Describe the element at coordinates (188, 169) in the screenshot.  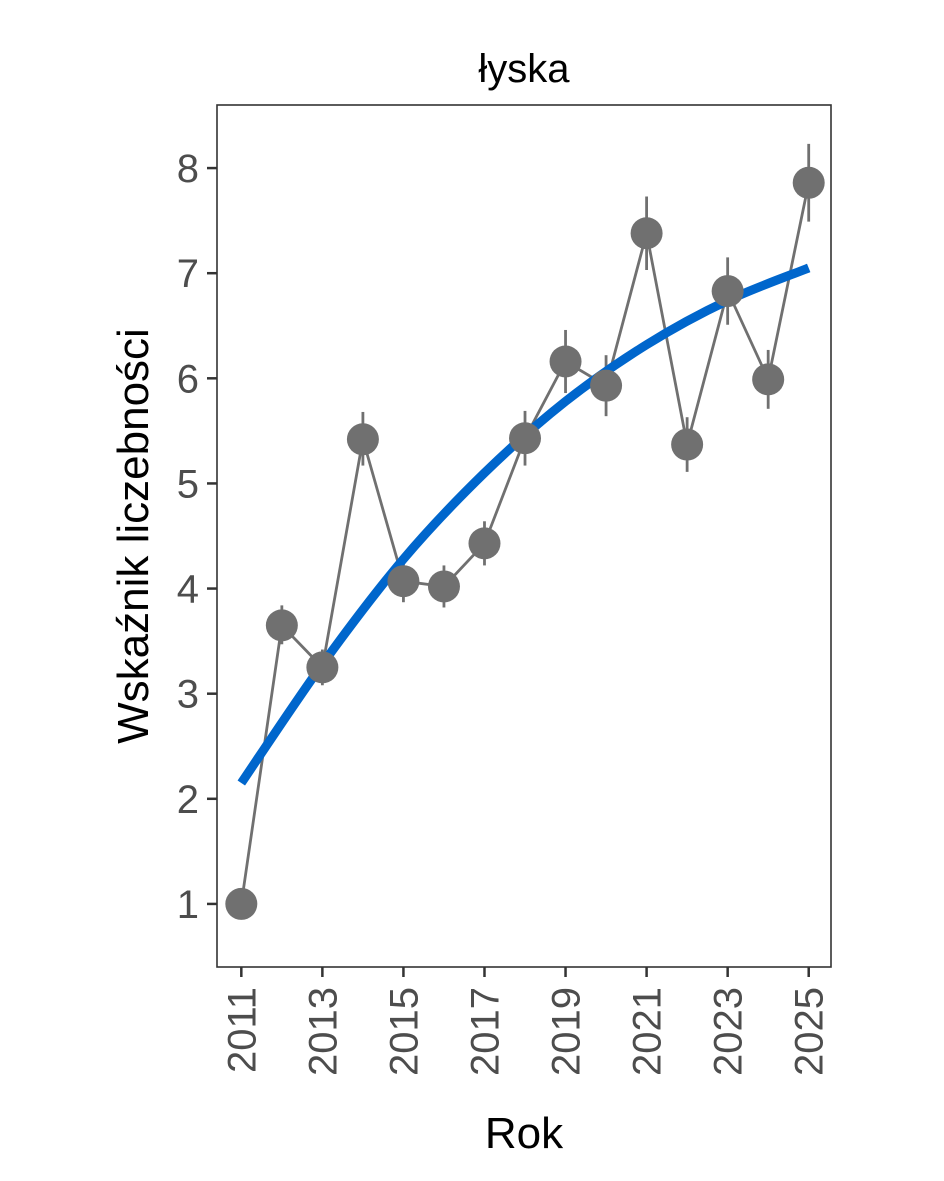
I see `y-tick-label: 8` at that location.